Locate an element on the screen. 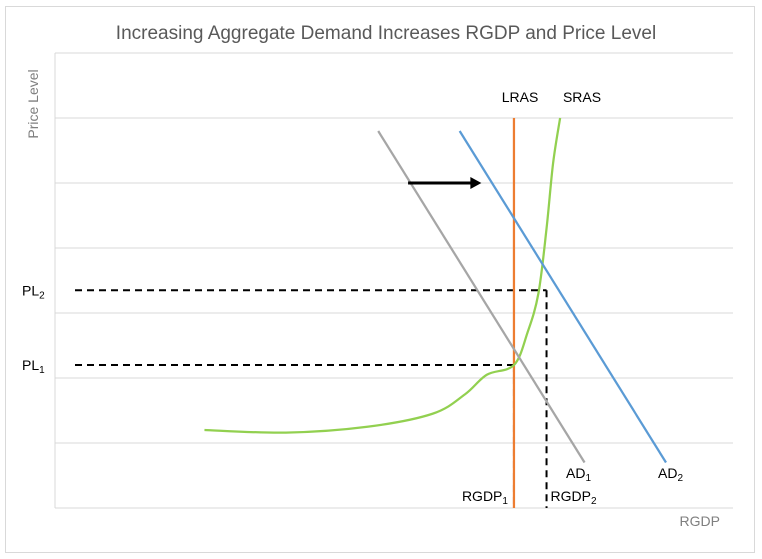 This screenshot has width=762, height=559. sras-label: SRAS is located at coordinates (582, 97).